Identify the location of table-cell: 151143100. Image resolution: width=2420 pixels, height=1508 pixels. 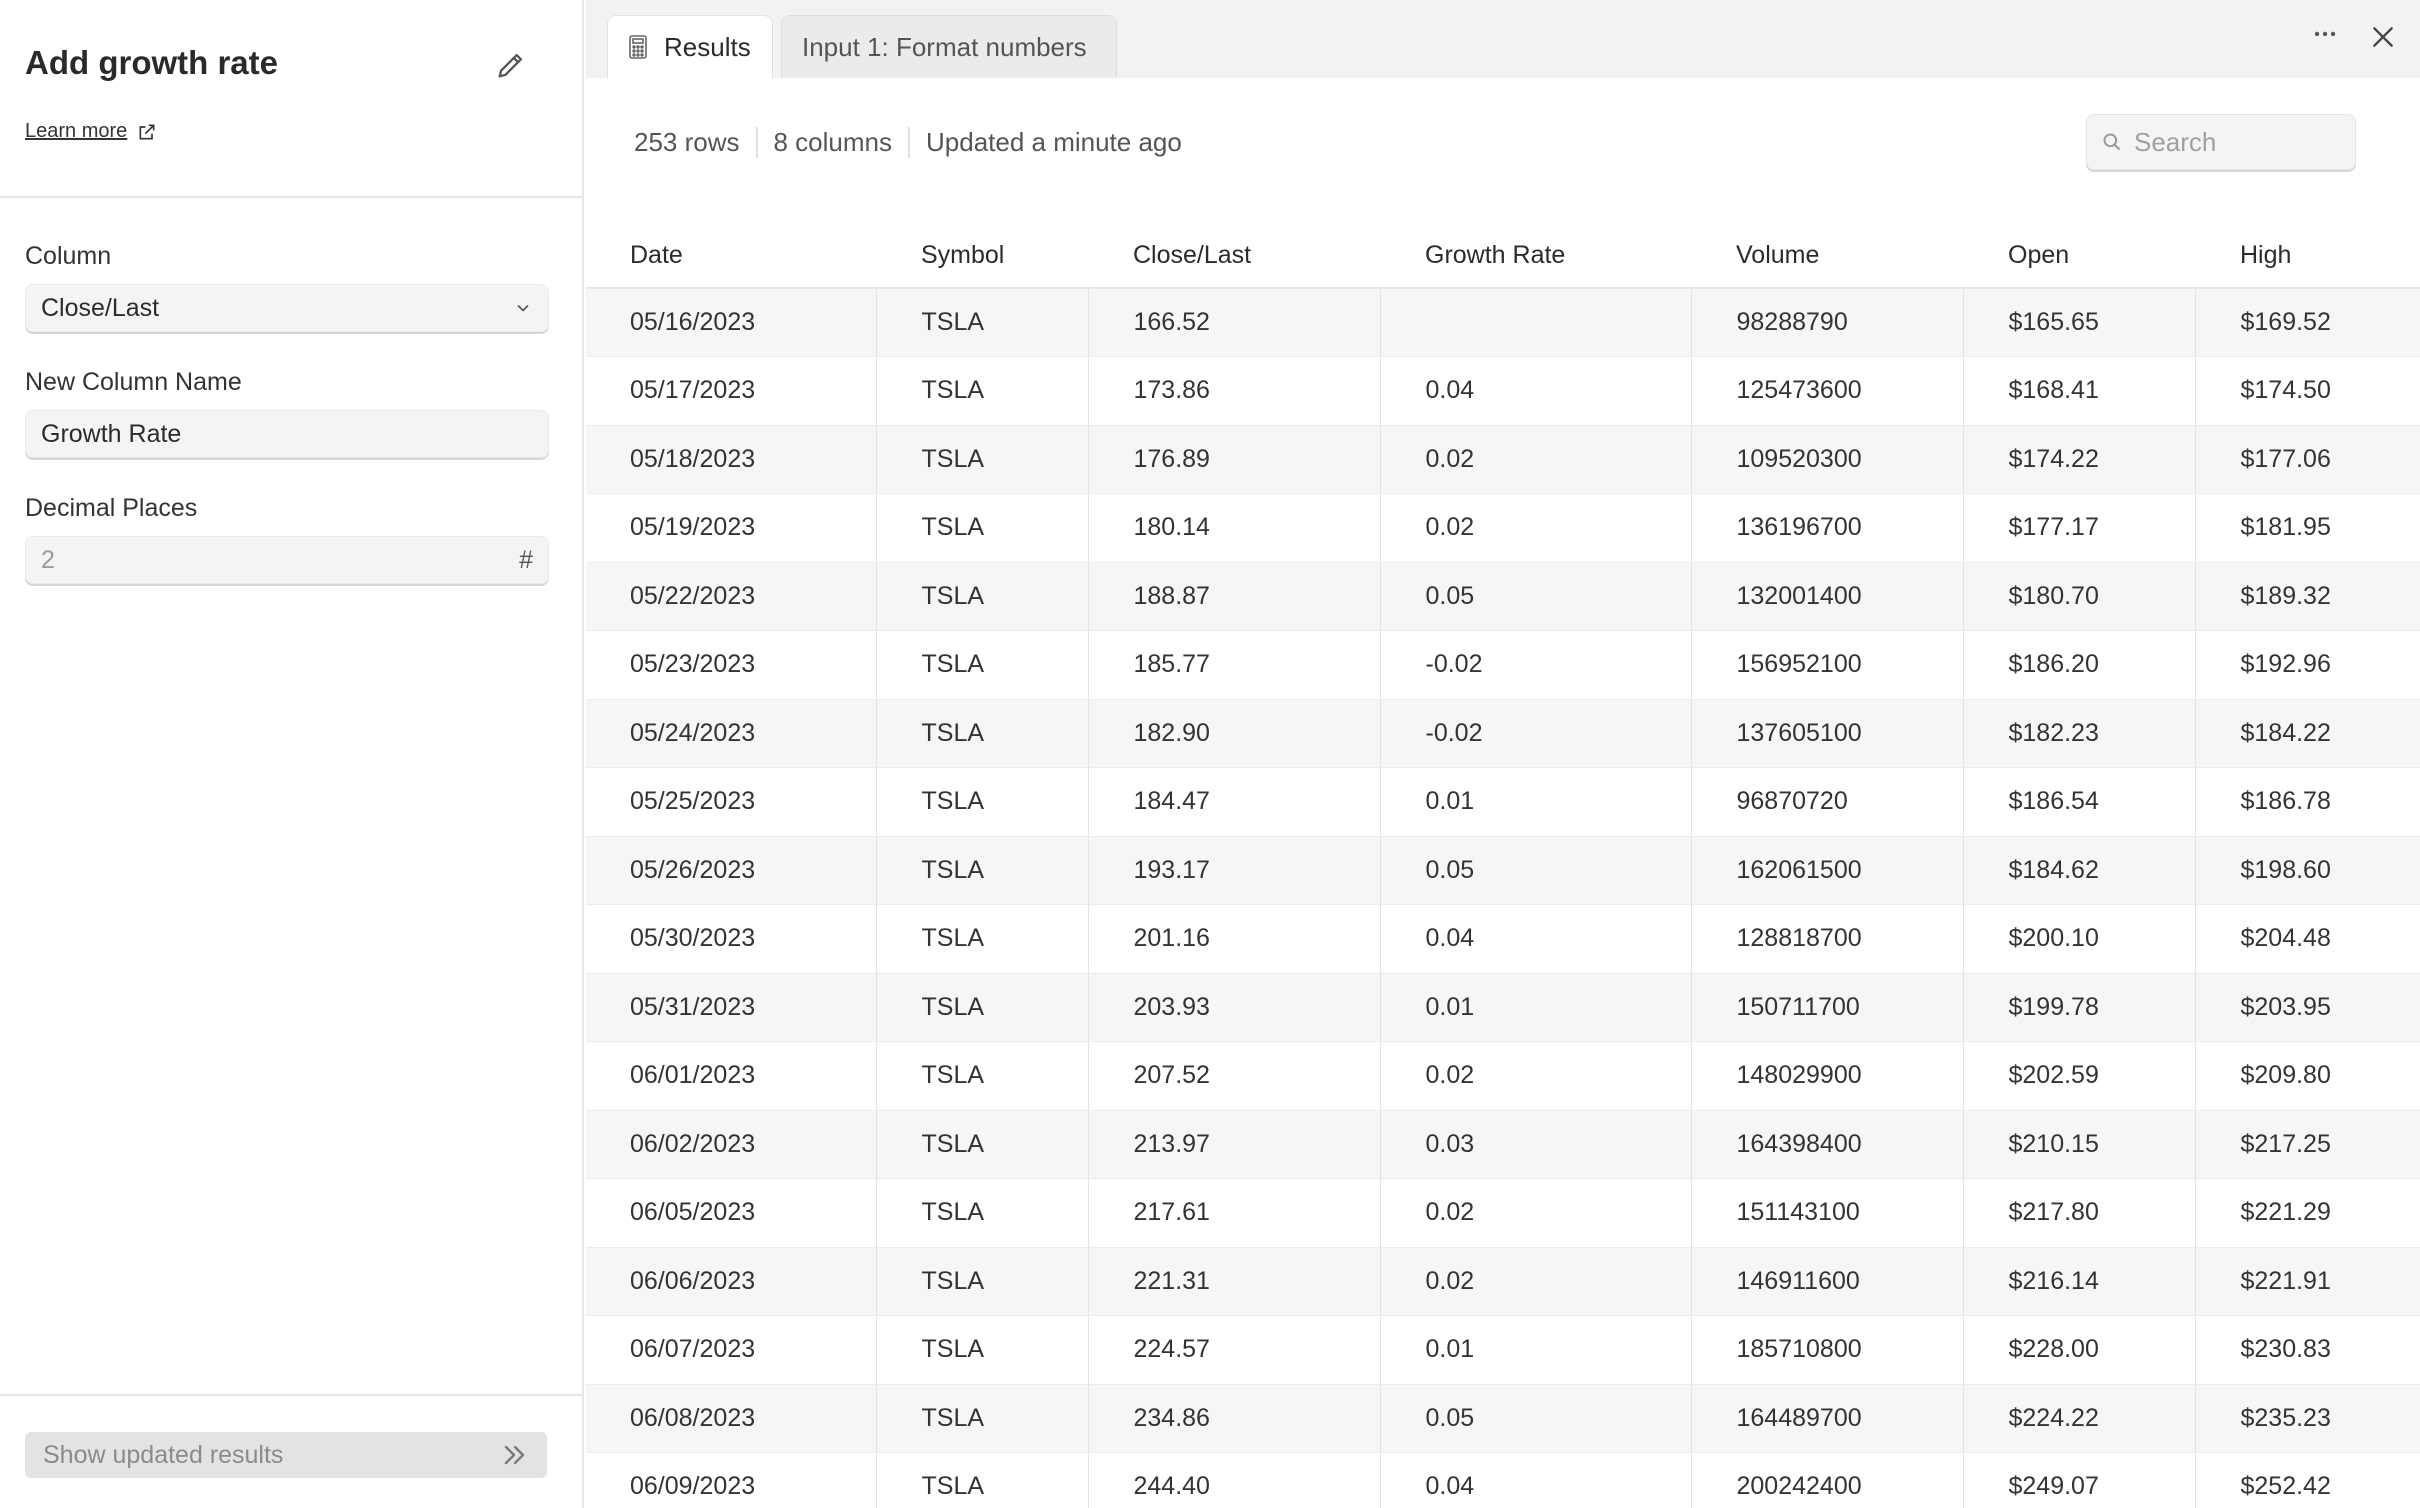
(1827, 1213).